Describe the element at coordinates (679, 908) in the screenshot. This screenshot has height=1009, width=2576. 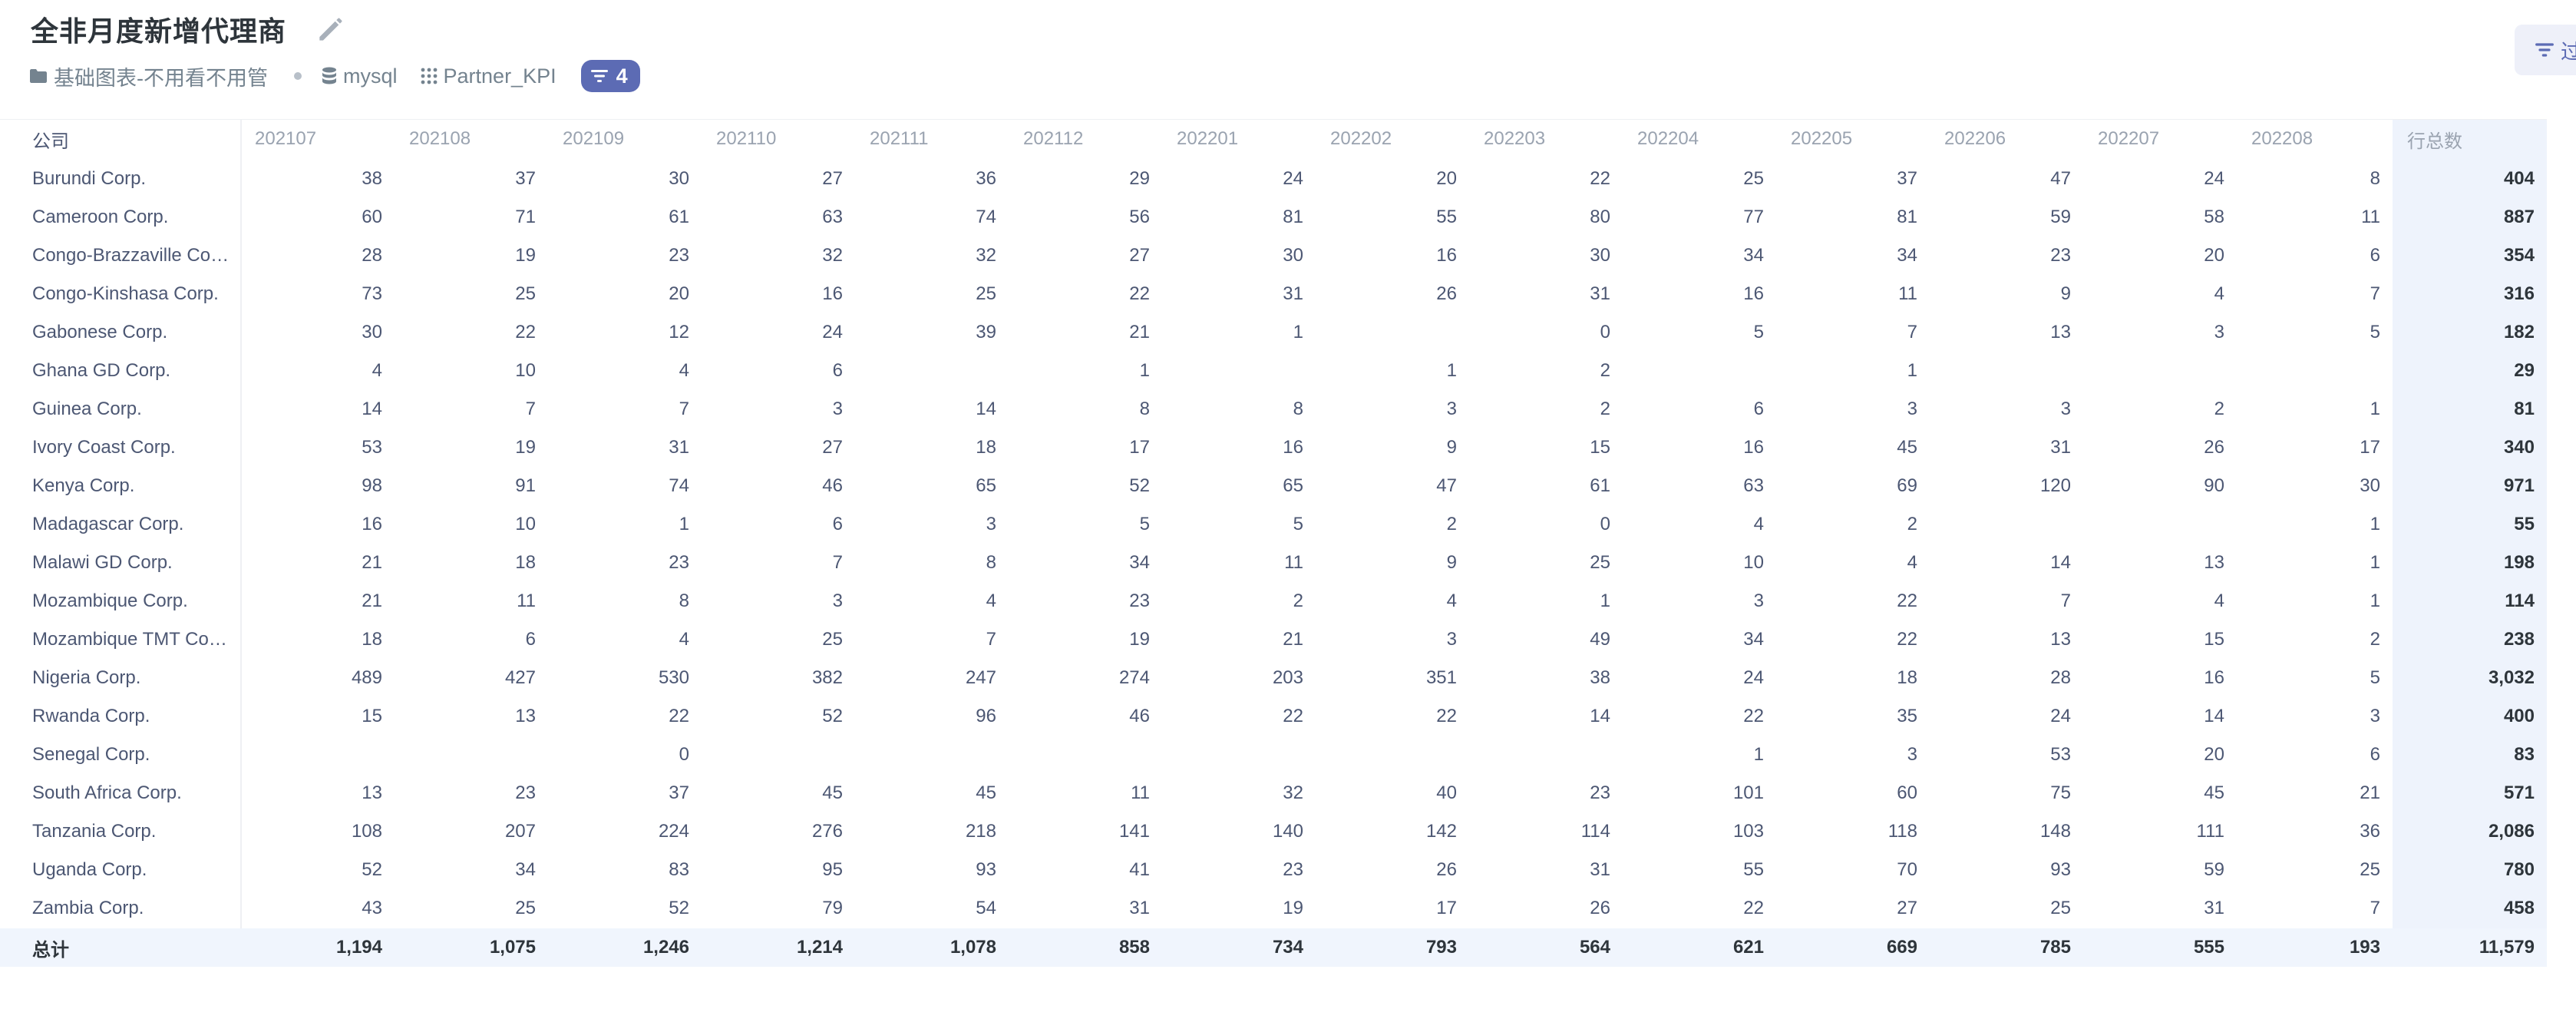
I see `table-cell: 52` at that location.